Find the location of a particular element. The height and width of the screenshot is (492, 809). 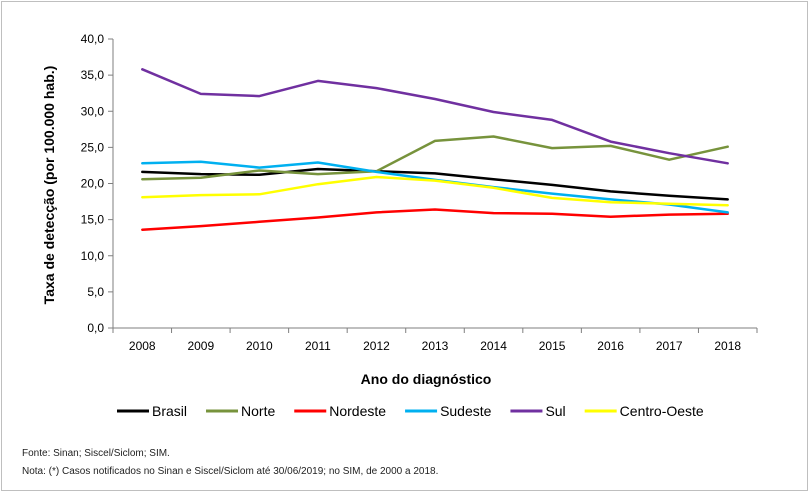

series-line-norte is located at coordinates (435, 158).